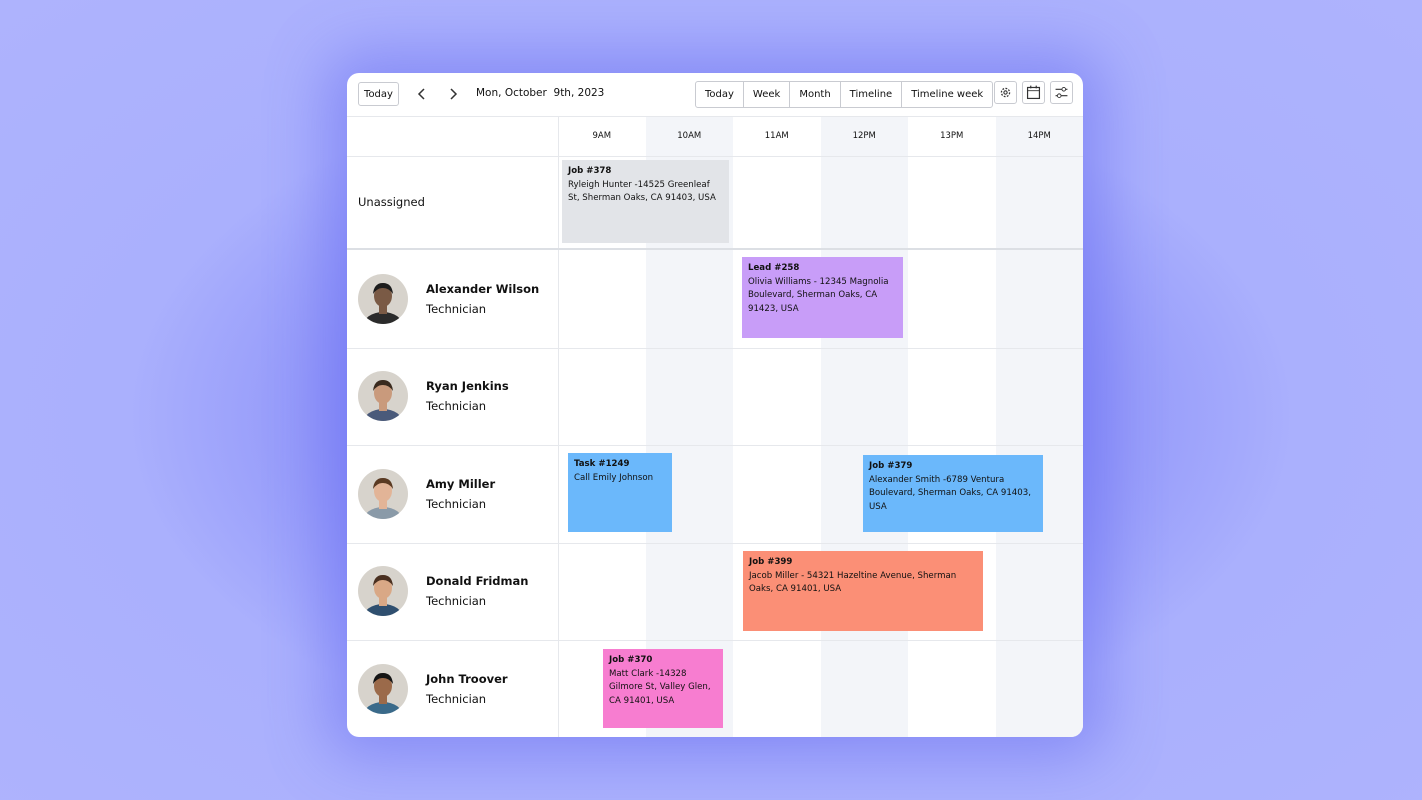  What do you see at coordinates (467, 678) in the screenshot?
I see `technician-name: John Troover` at bounding box center [467, 678].